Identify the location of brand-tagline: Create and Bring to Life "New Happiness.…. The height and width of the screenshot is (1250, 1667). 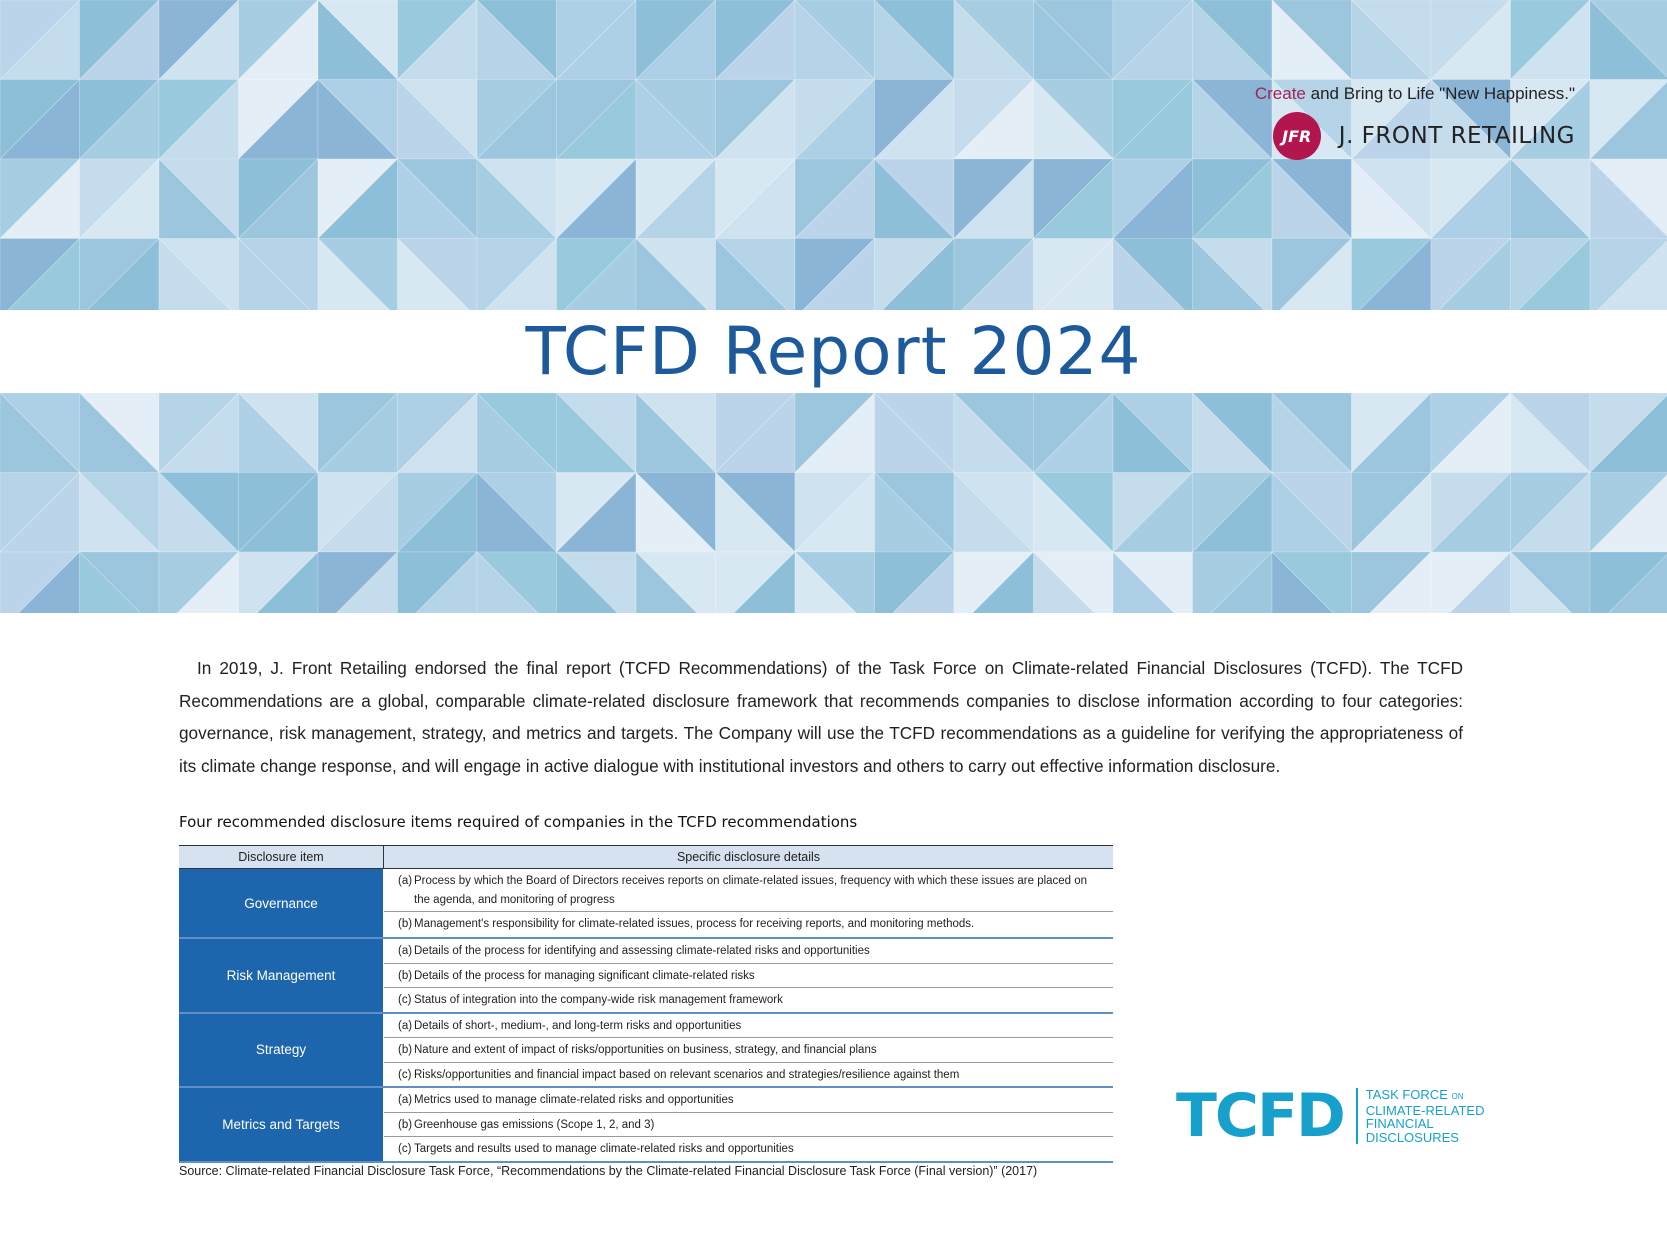
(1415, 94).